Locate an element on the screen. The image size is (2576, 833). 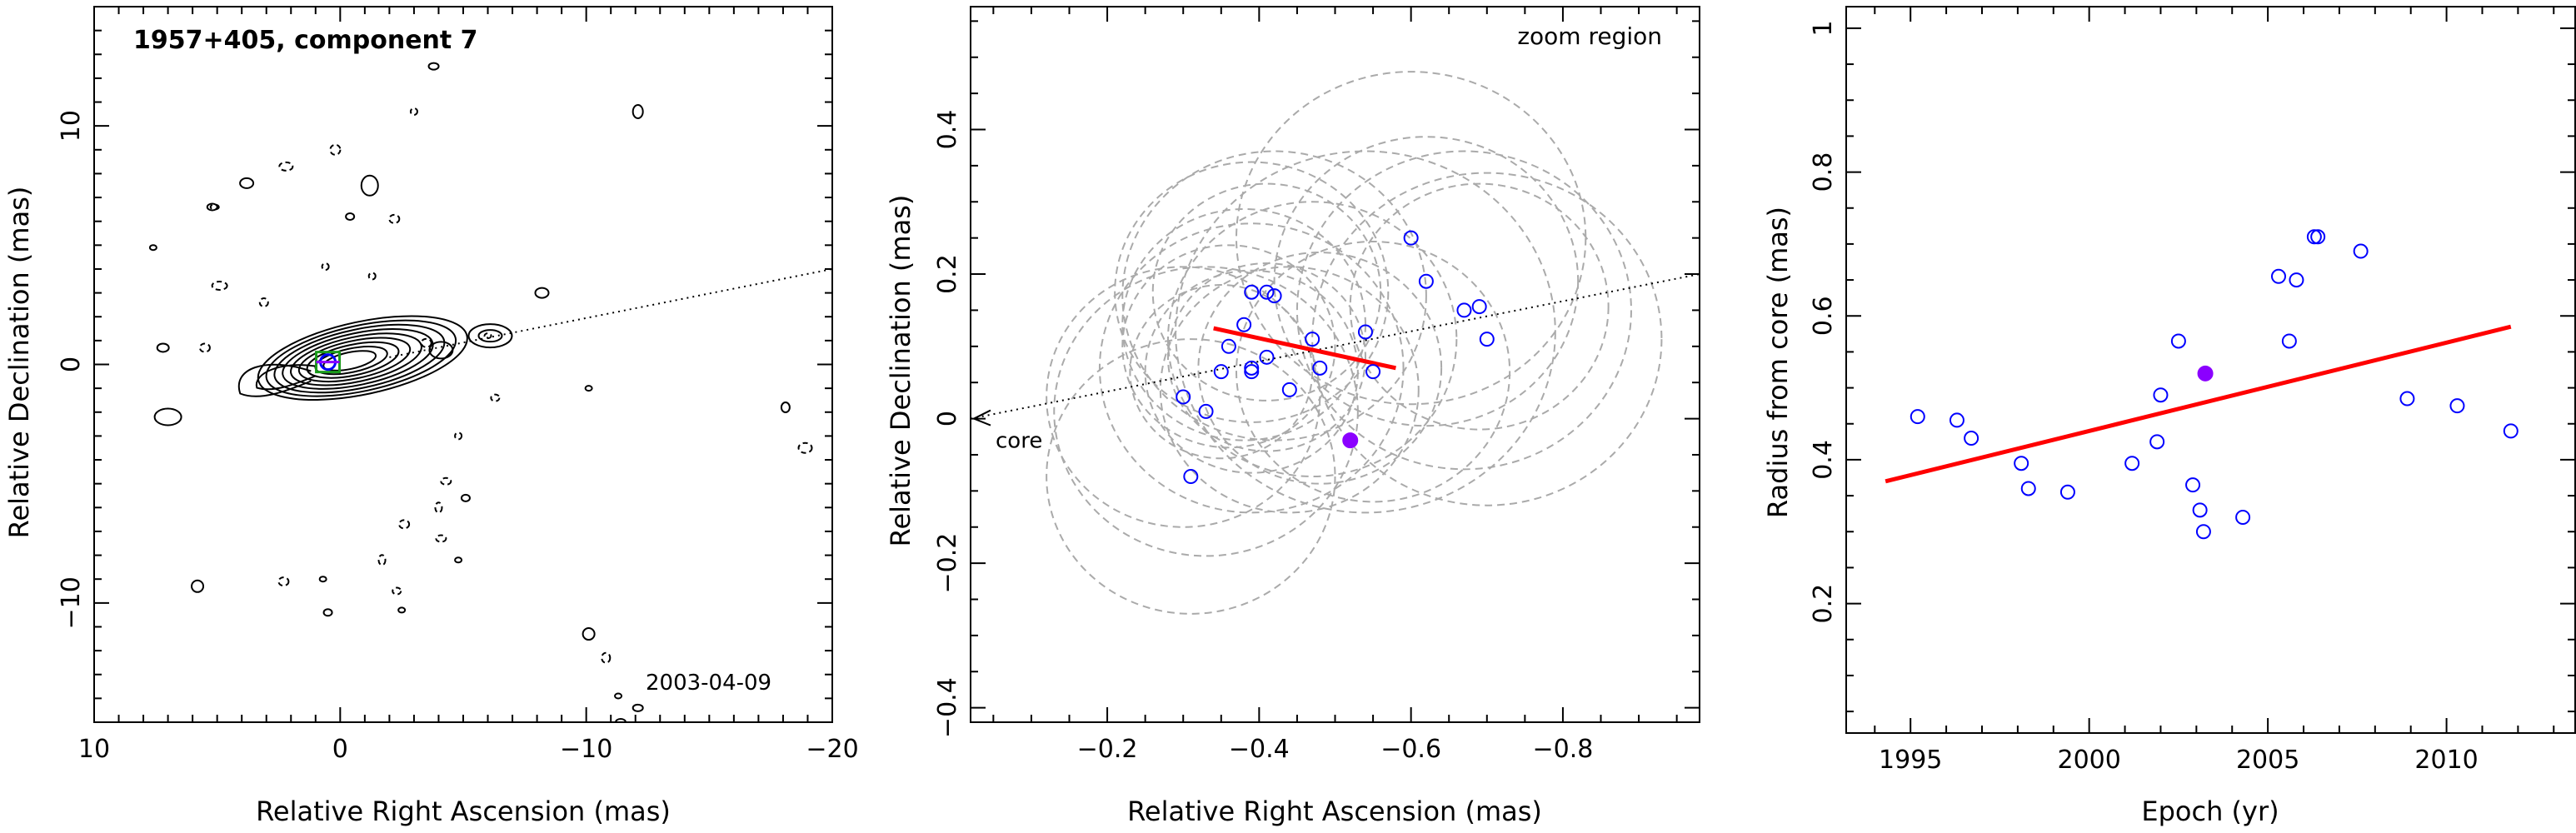
zoom-panel-title: zoom region is located at coordinates (1589, 36).